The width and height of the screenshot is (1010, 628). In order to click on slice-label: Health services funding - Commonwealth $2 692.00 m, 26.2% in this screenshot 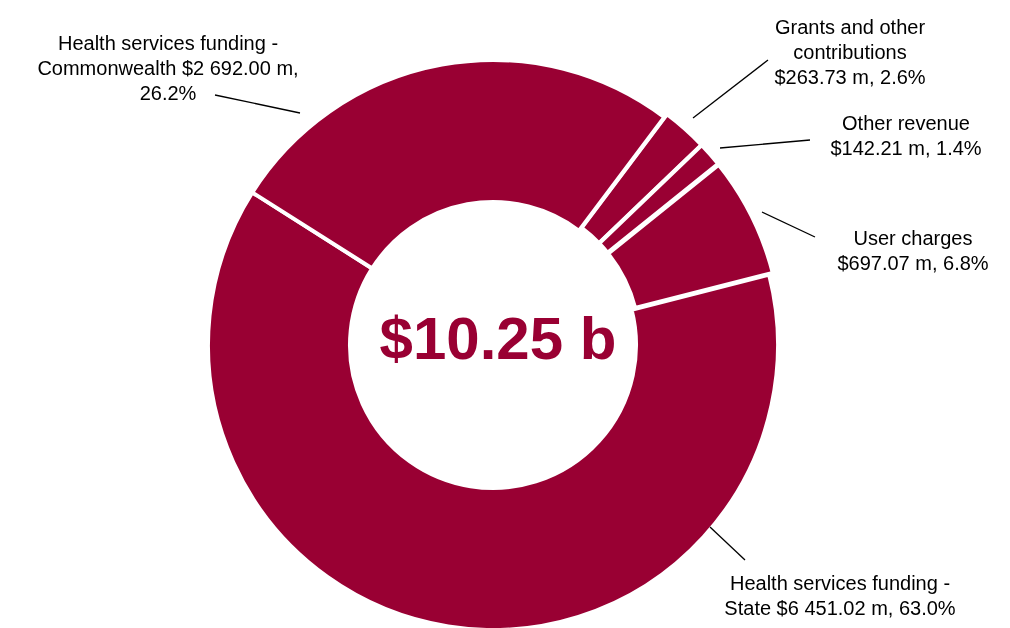, I will do `click(168, 68)`.